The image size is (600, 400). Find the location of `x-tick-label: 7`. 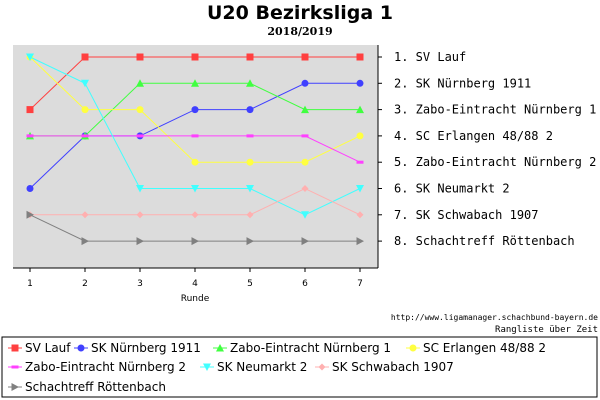

x-tick-label: 7 is located at coordinates (360, 284).